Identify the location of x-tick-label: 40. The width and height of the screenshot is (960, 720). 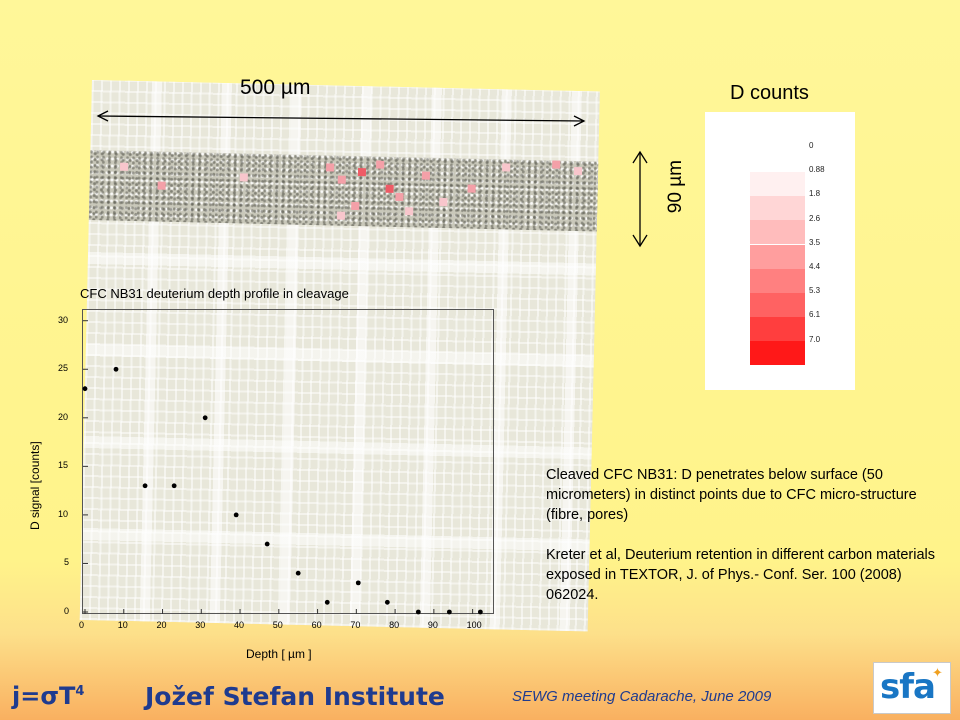
(239, 625).